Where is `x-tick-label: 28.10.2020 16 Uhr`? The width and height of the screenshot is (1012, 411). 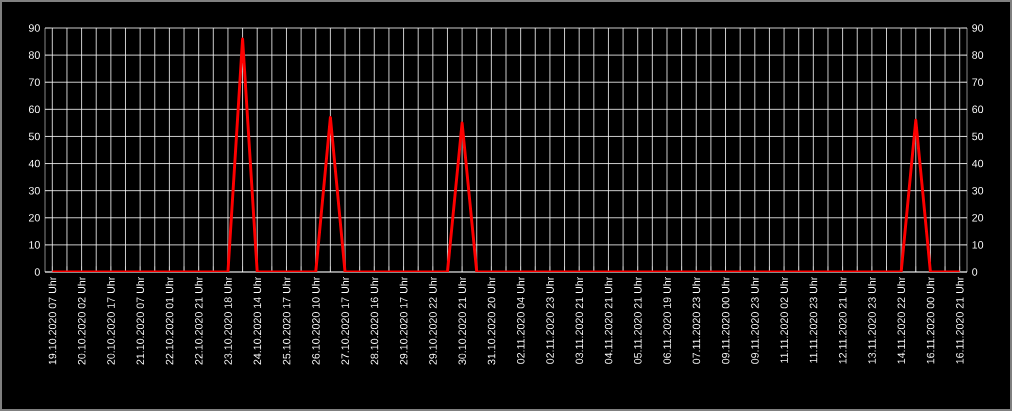
x-tick-label: 28.10.2020 16 Uhr is located at coordinates (374, 320).